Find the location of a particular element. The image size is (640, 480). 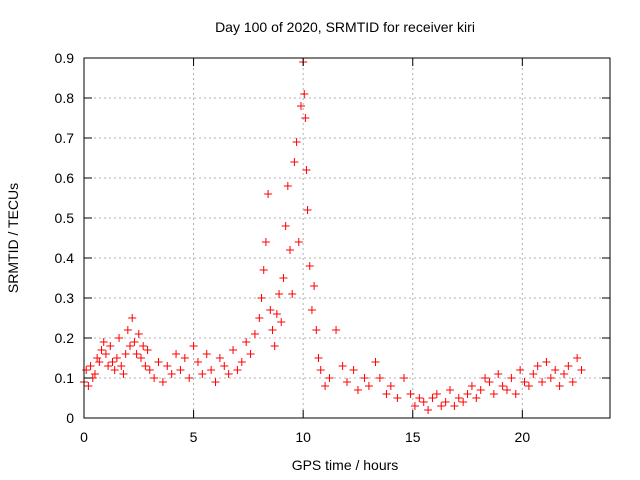

y-axis-label: SRMTID / TECUs is located at coordinates (13, 238).